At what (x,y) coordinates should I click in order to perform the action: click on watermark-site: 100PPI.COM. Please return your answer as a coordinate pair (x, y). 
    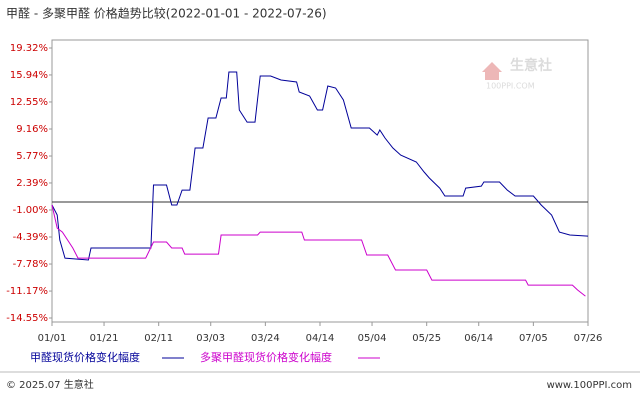
    Looking at the image, I should click on (510, 86).